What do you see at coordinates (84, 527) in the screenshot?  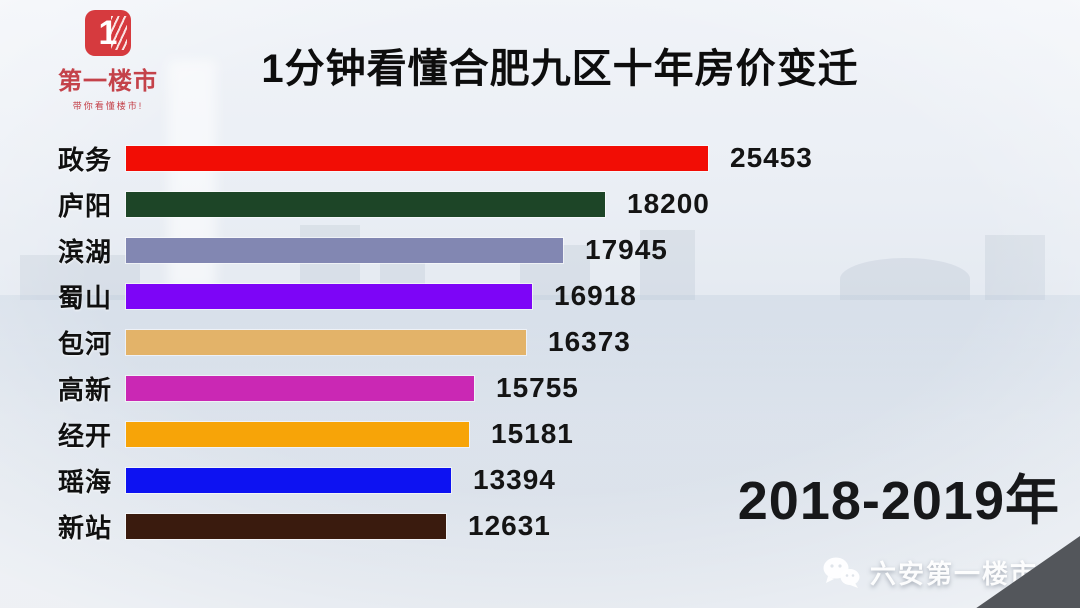 I see `district-label: 新站` at bounding box center [84, 527].